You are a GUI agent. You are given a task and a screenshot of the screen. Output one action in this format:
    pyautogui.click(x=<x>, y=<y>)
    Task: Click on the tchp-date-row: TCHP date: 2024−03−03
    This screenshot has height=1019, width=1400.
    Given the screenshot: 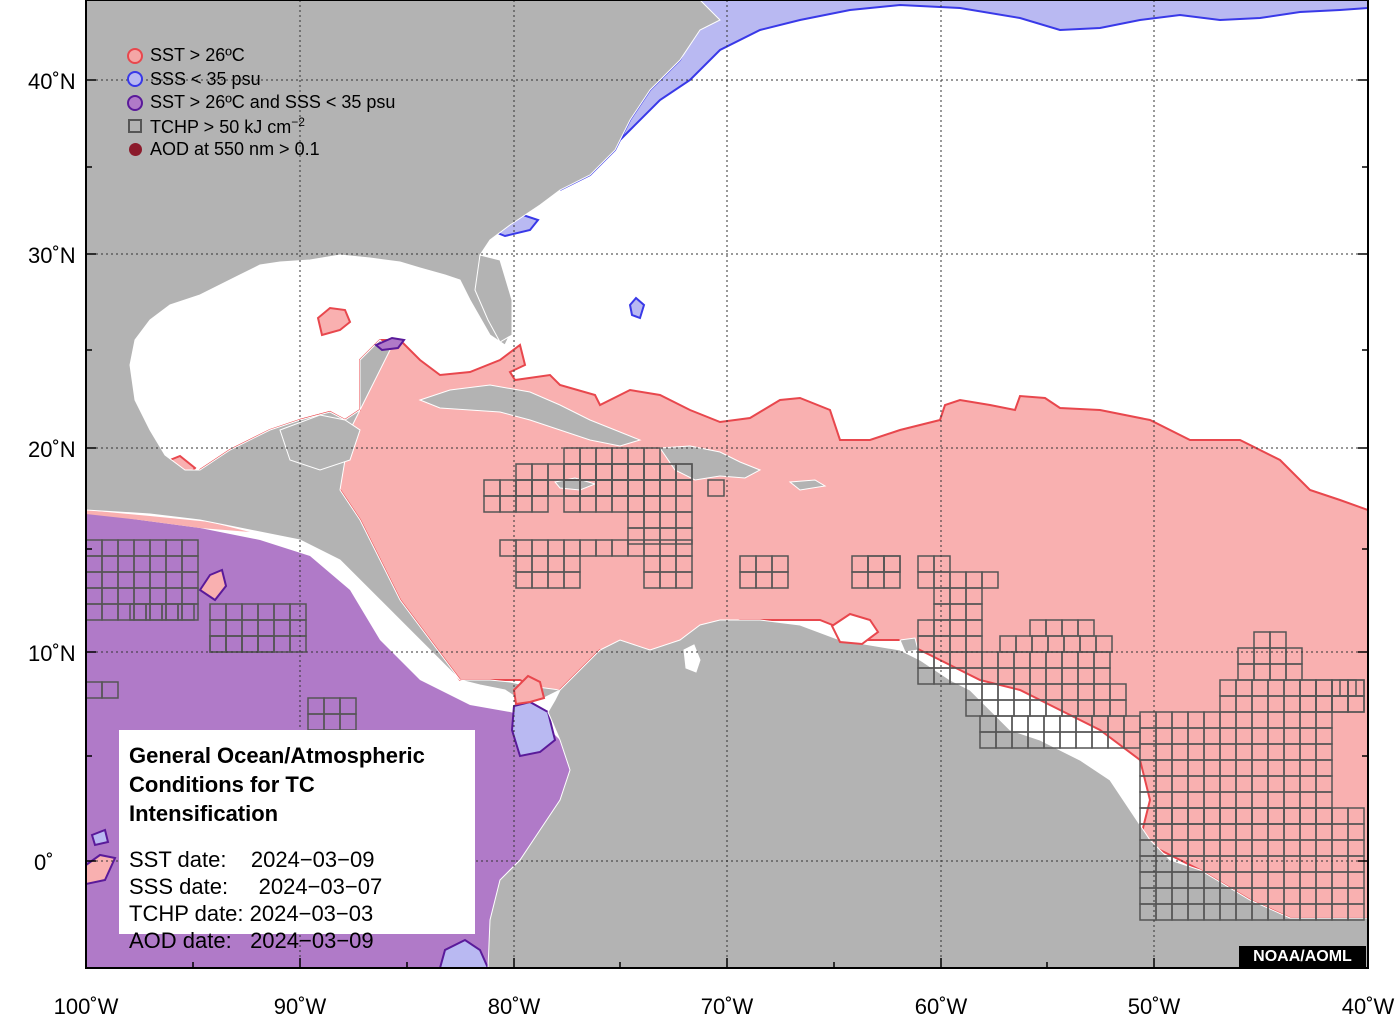 What is the action you would take?
    pyautogui.click(x=251, y=913)
    